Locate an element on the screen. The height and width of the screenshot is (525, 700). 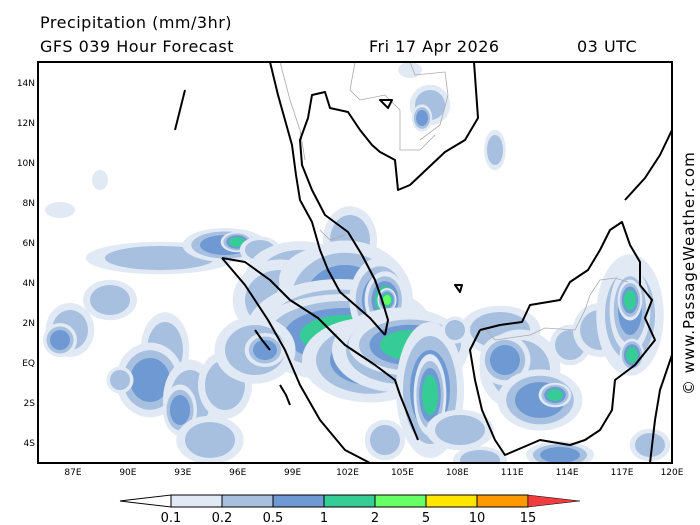
forecast-label: GFS 039 Hour Forecast is located at coordinates (137, 46).